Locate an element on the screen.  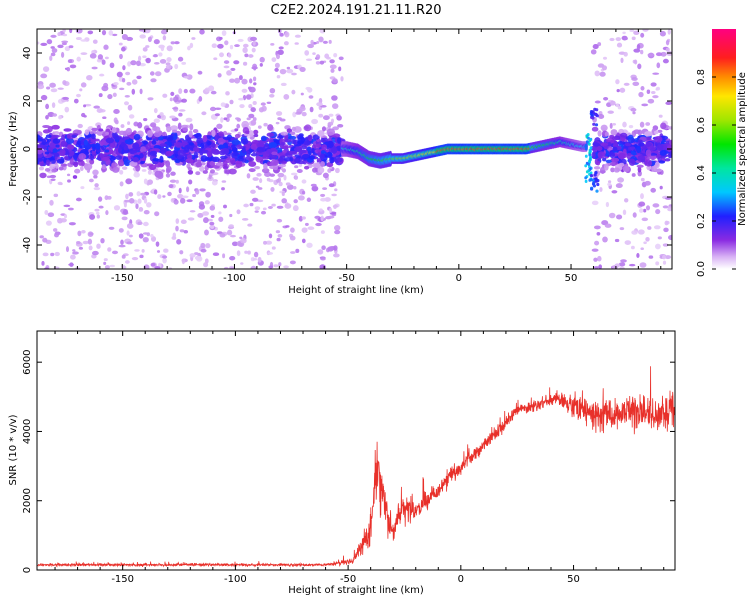
y-tick-label: 0 is located at coordinates (27, 570).